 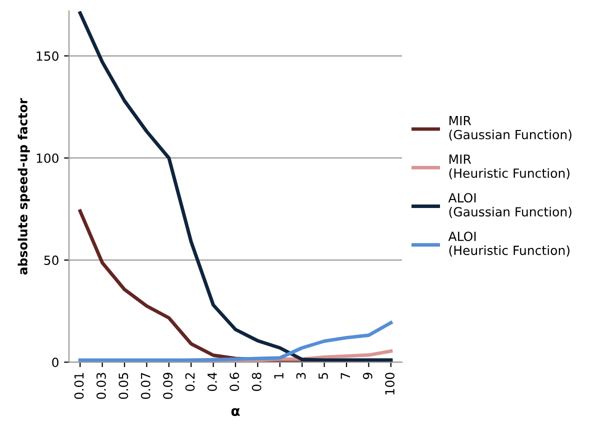 I want to click on y-tick-label: 150, so click(x=47, y=56).